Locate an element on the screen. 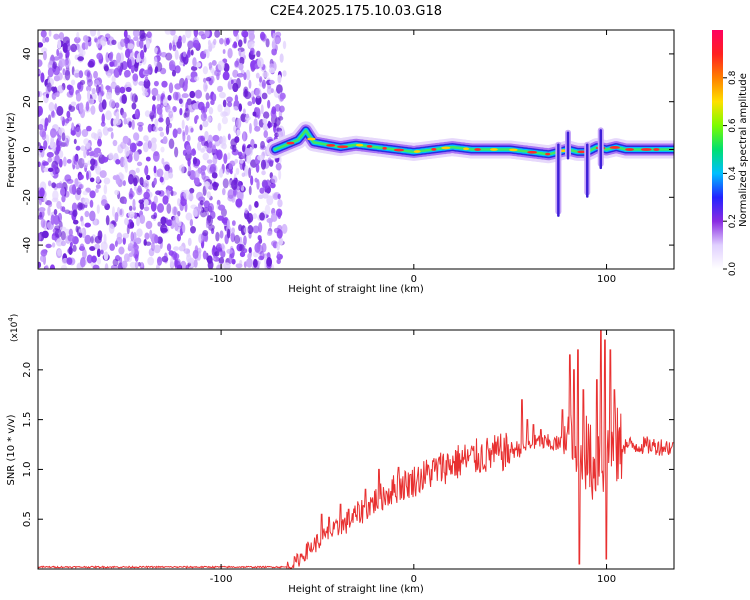 This screenshot has height=600, width=750. spectrogram-ytick-label: 0 is located at coordinates (27, 149).